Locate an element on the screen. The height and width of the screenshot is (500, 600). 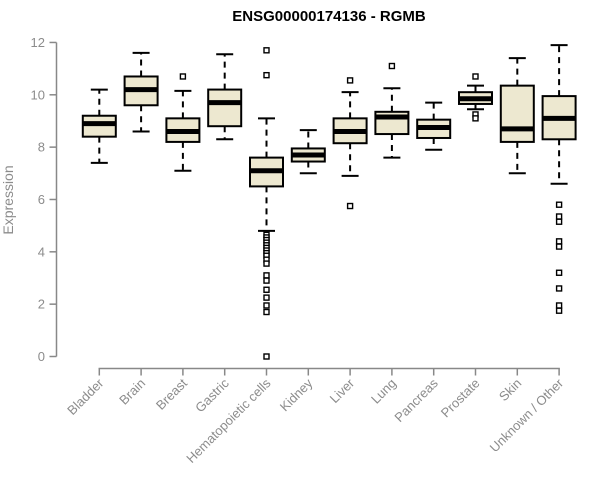
y-tick-label: 2 is located at coordinates (41, 304).